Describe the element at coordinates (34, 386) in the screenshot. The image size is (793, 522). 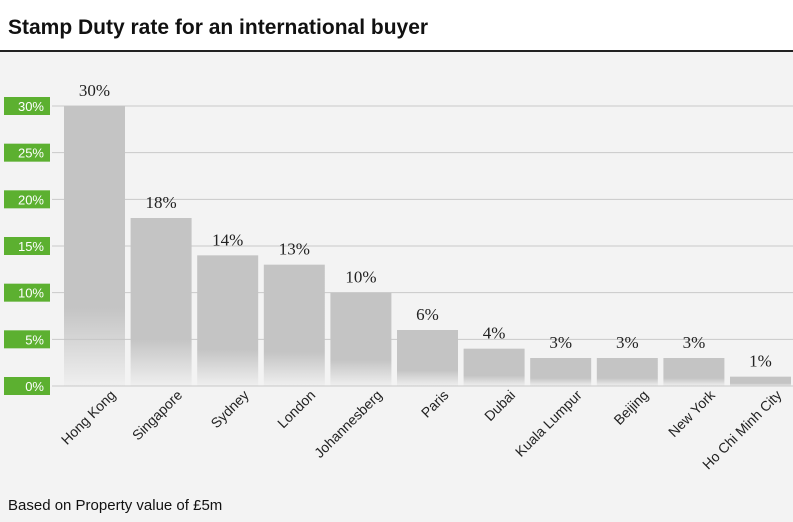
I see `y-tick-label: 0%` at that location.